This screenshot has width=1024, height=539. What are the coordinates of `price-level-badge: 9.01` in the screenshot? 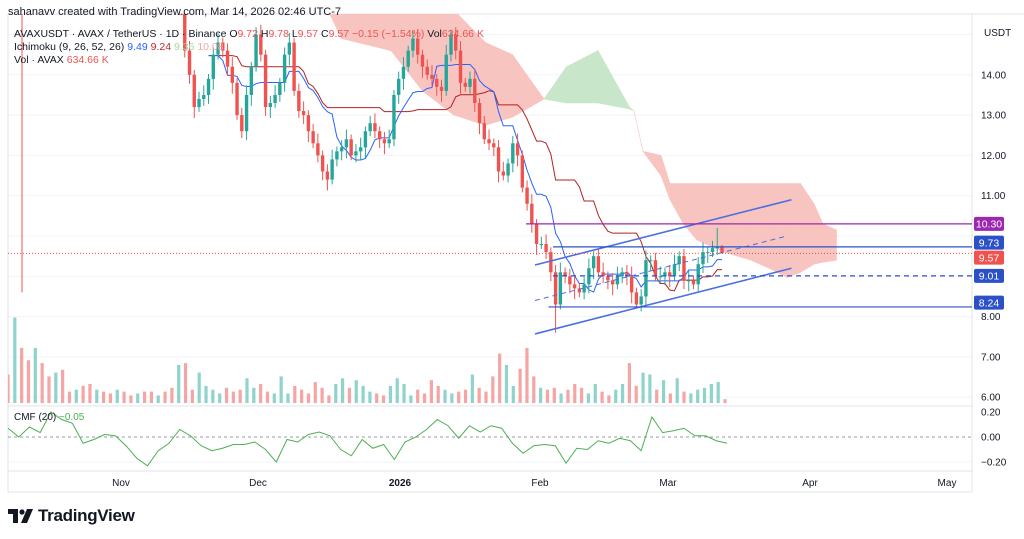 It's located at (989, 275).